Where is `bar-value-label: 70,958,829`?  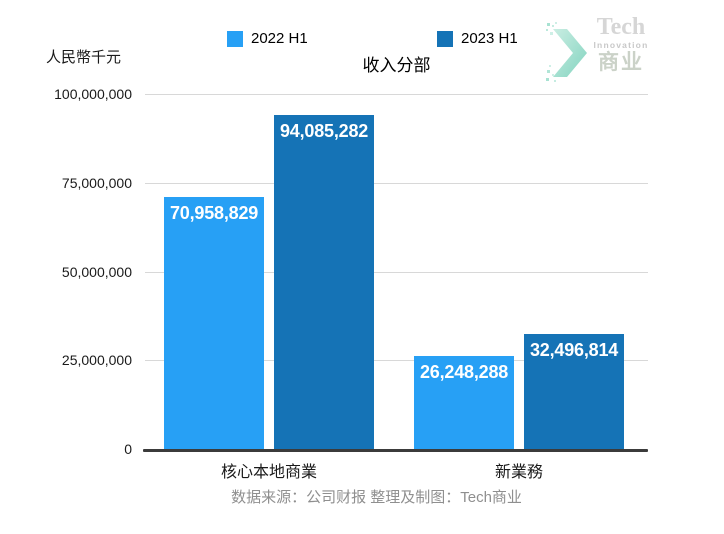 bar-value-label: 70,958,829 is located at coordinates (214, 213).